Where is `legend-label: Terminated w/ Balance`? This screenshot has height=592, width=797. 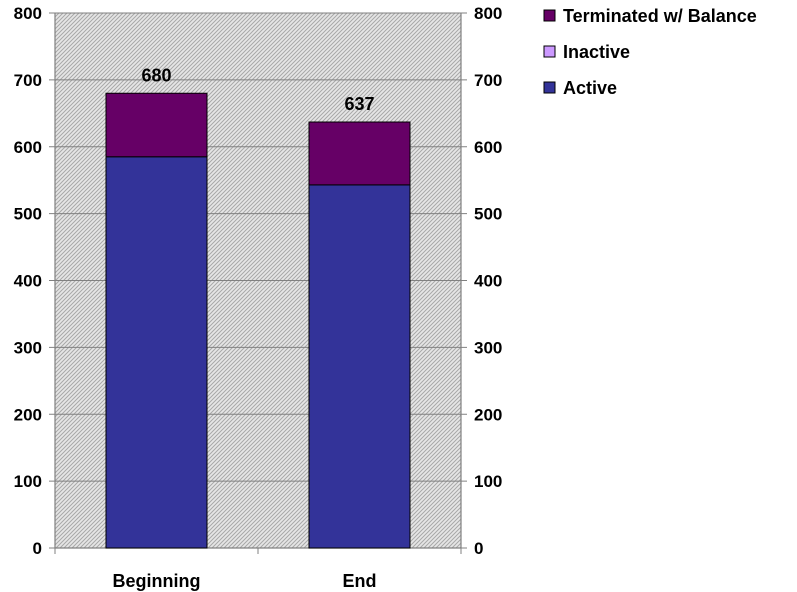 legend-label: Terminated w/ Balance is located at coordinates (660, 16).